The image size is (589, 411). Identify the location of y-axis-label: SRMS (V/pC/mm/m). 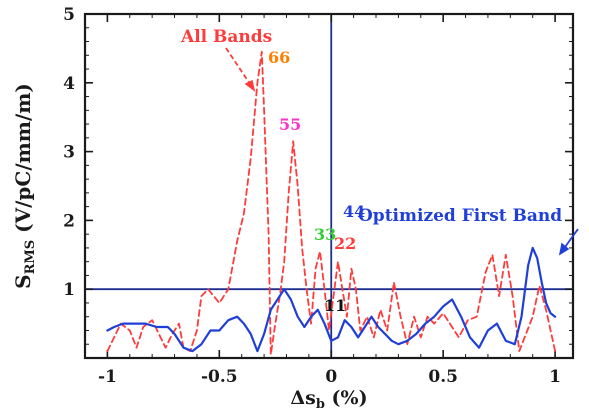
(24, 186).